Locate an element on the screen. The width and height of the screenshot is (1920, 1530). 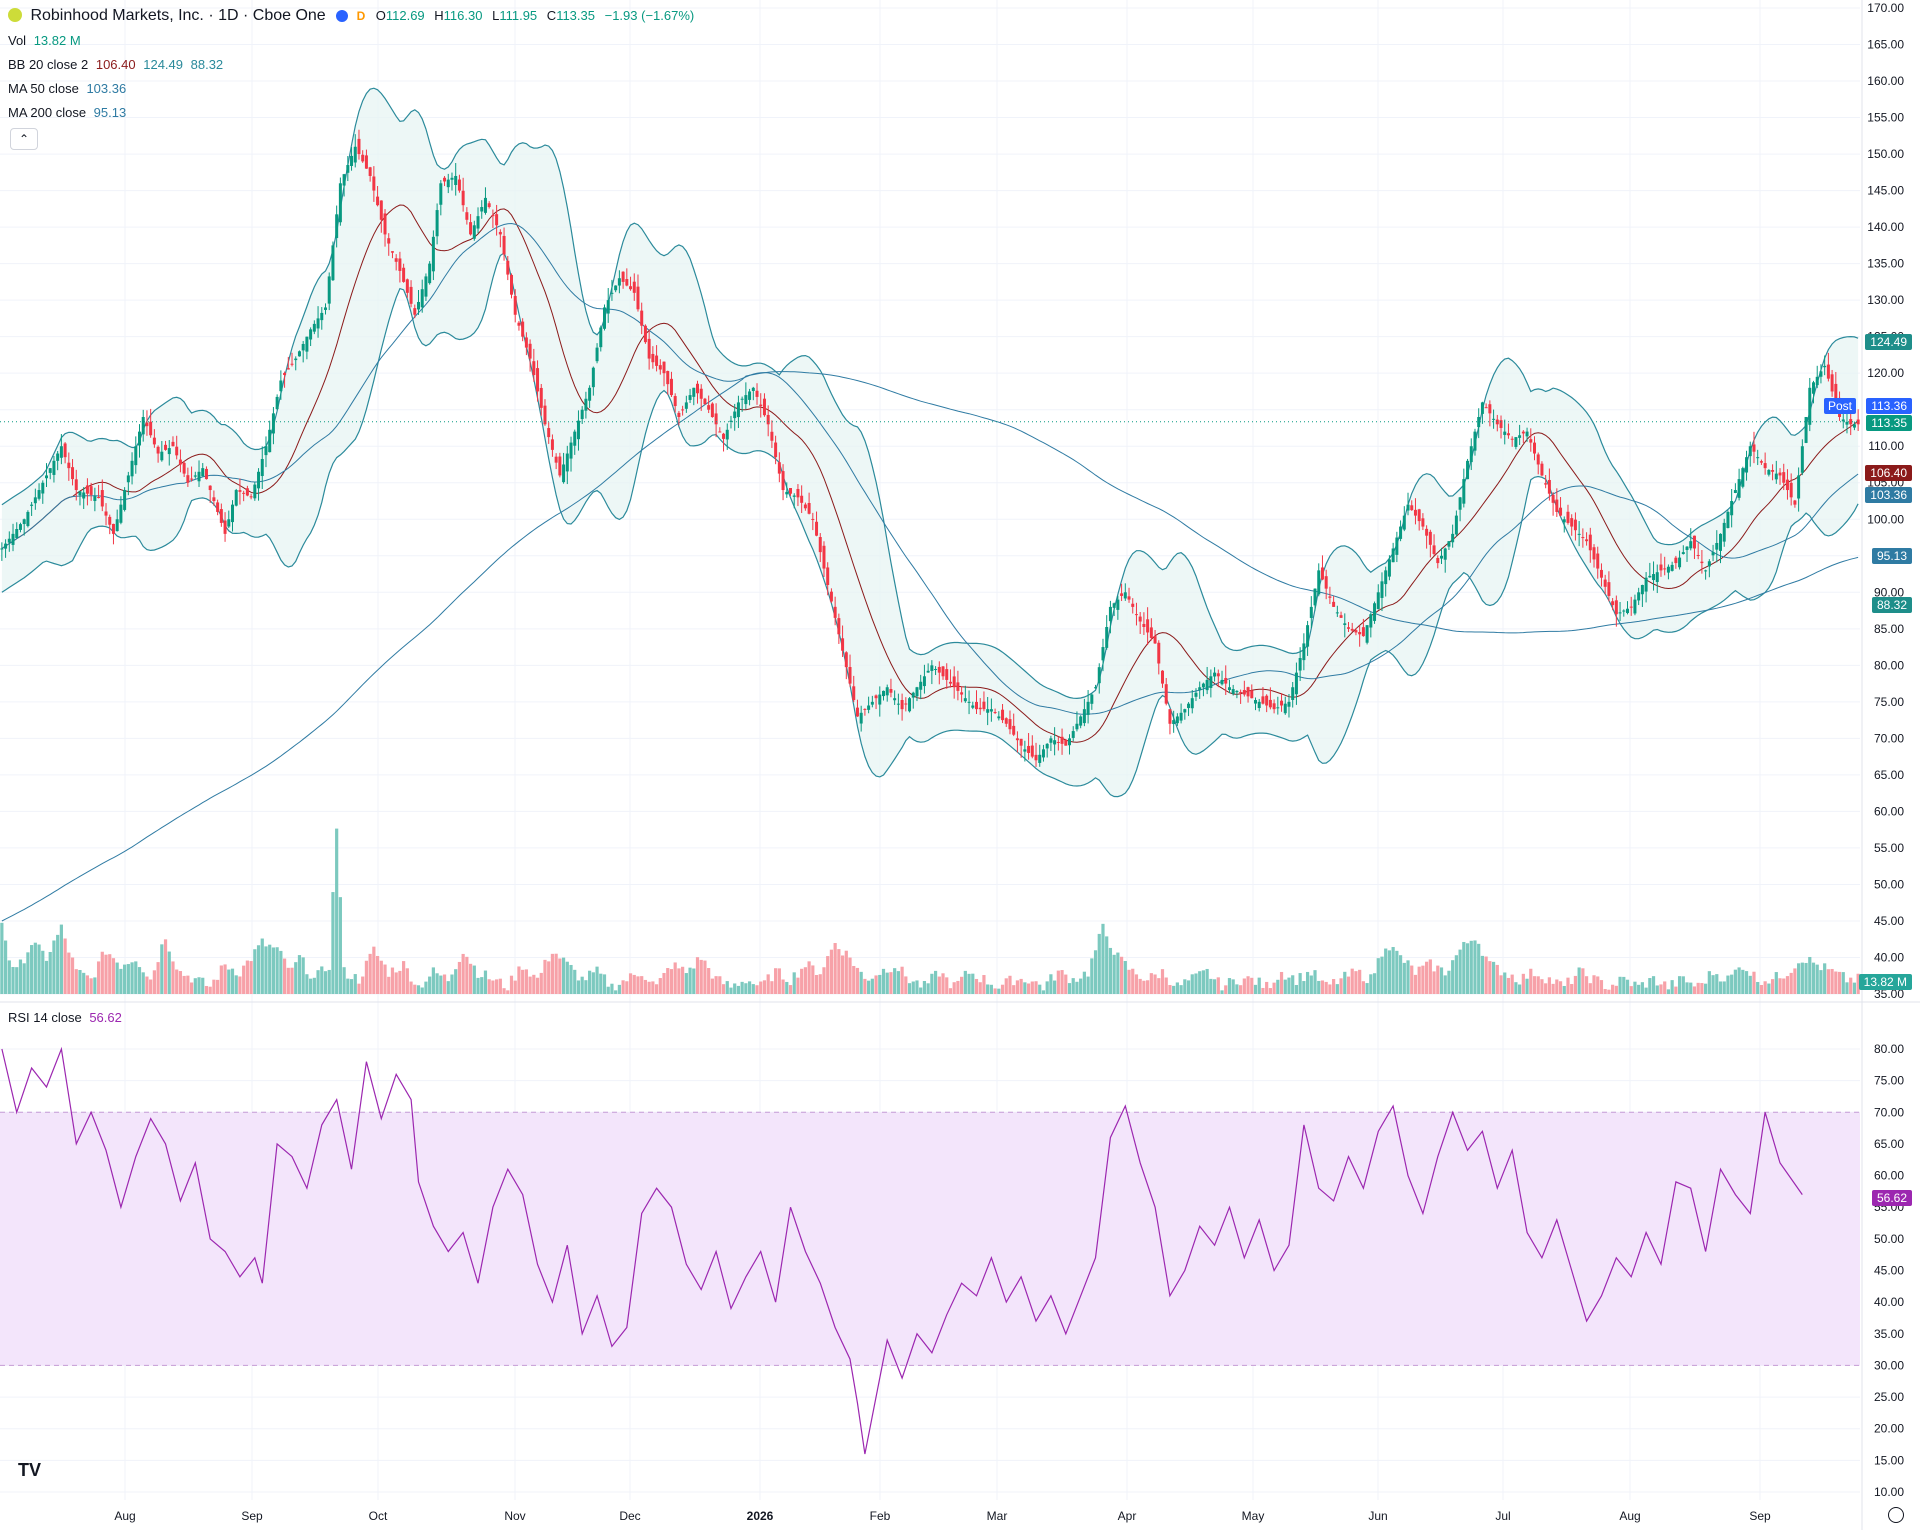
moon-icon is located at coordinates (342, 16).